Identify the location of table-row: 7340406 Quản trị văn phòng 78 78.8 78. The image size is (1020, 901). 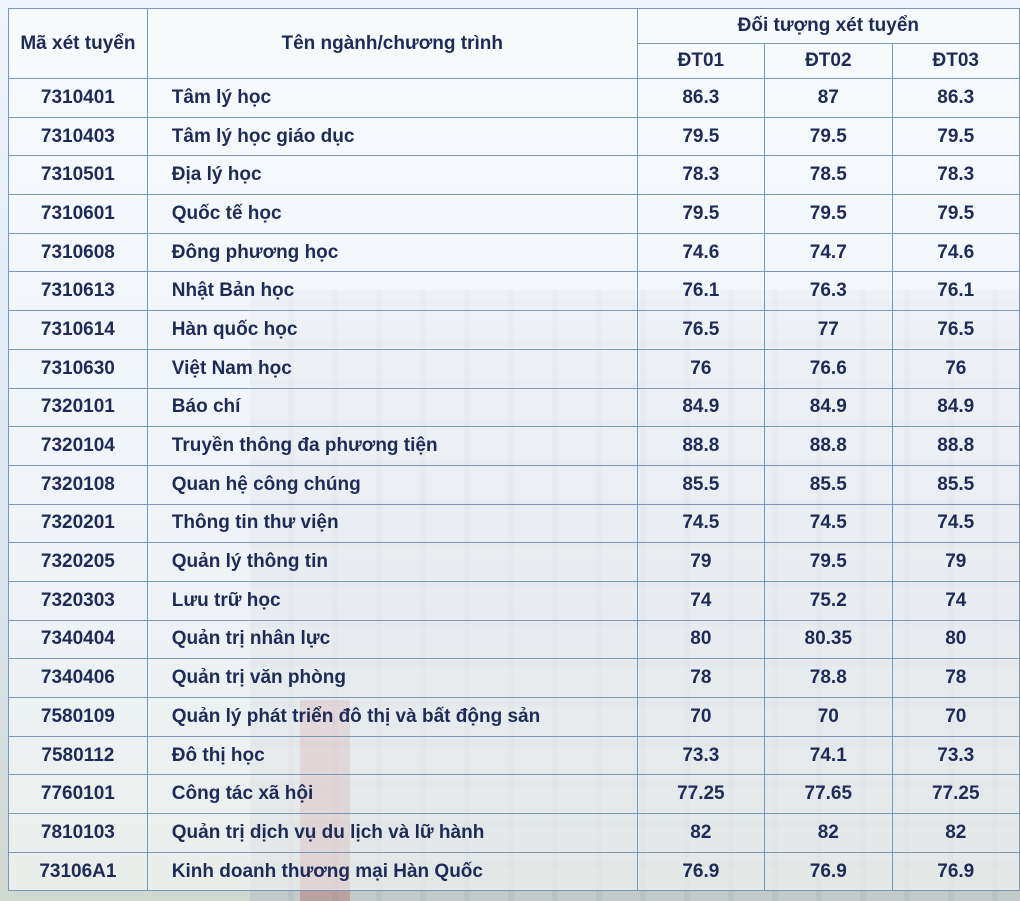
(514, 678).